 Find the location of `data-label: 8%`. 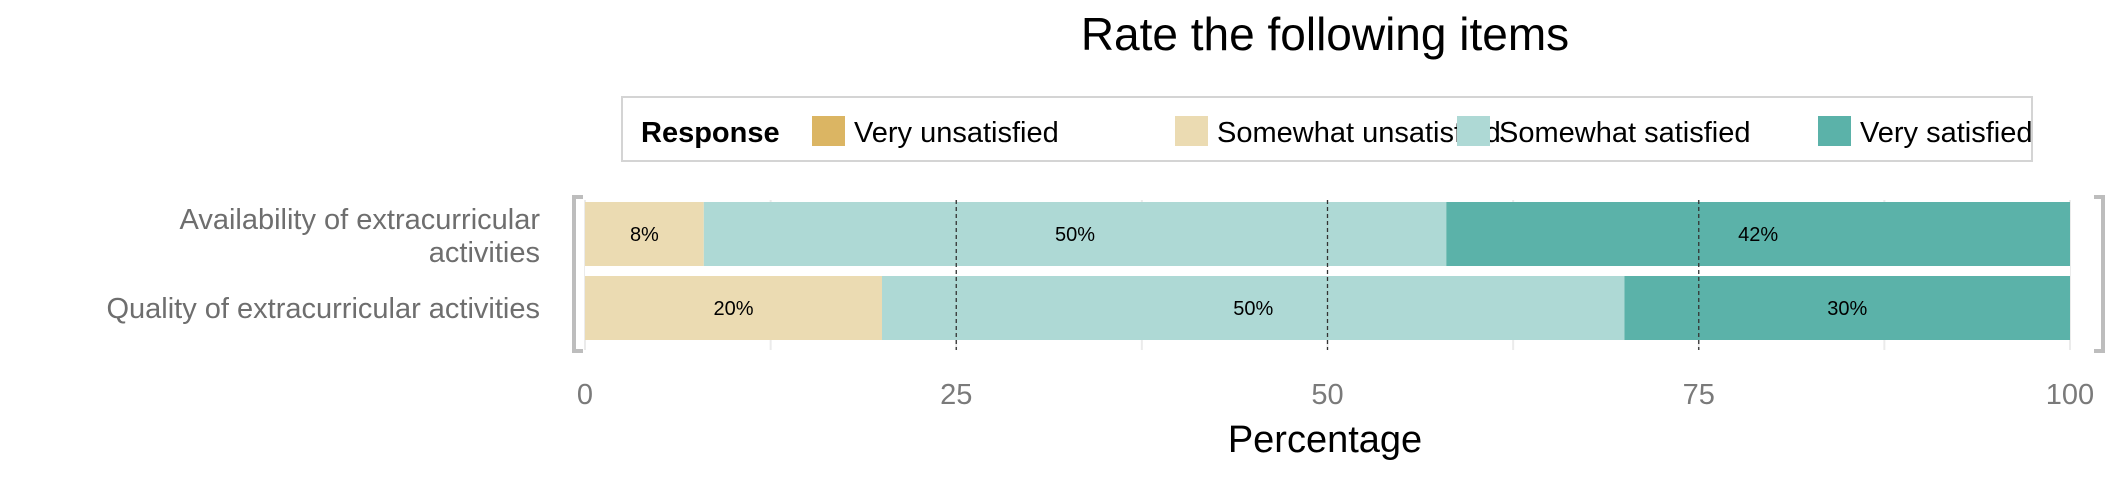

data-label: 8% is located at coordinates (644, 235).